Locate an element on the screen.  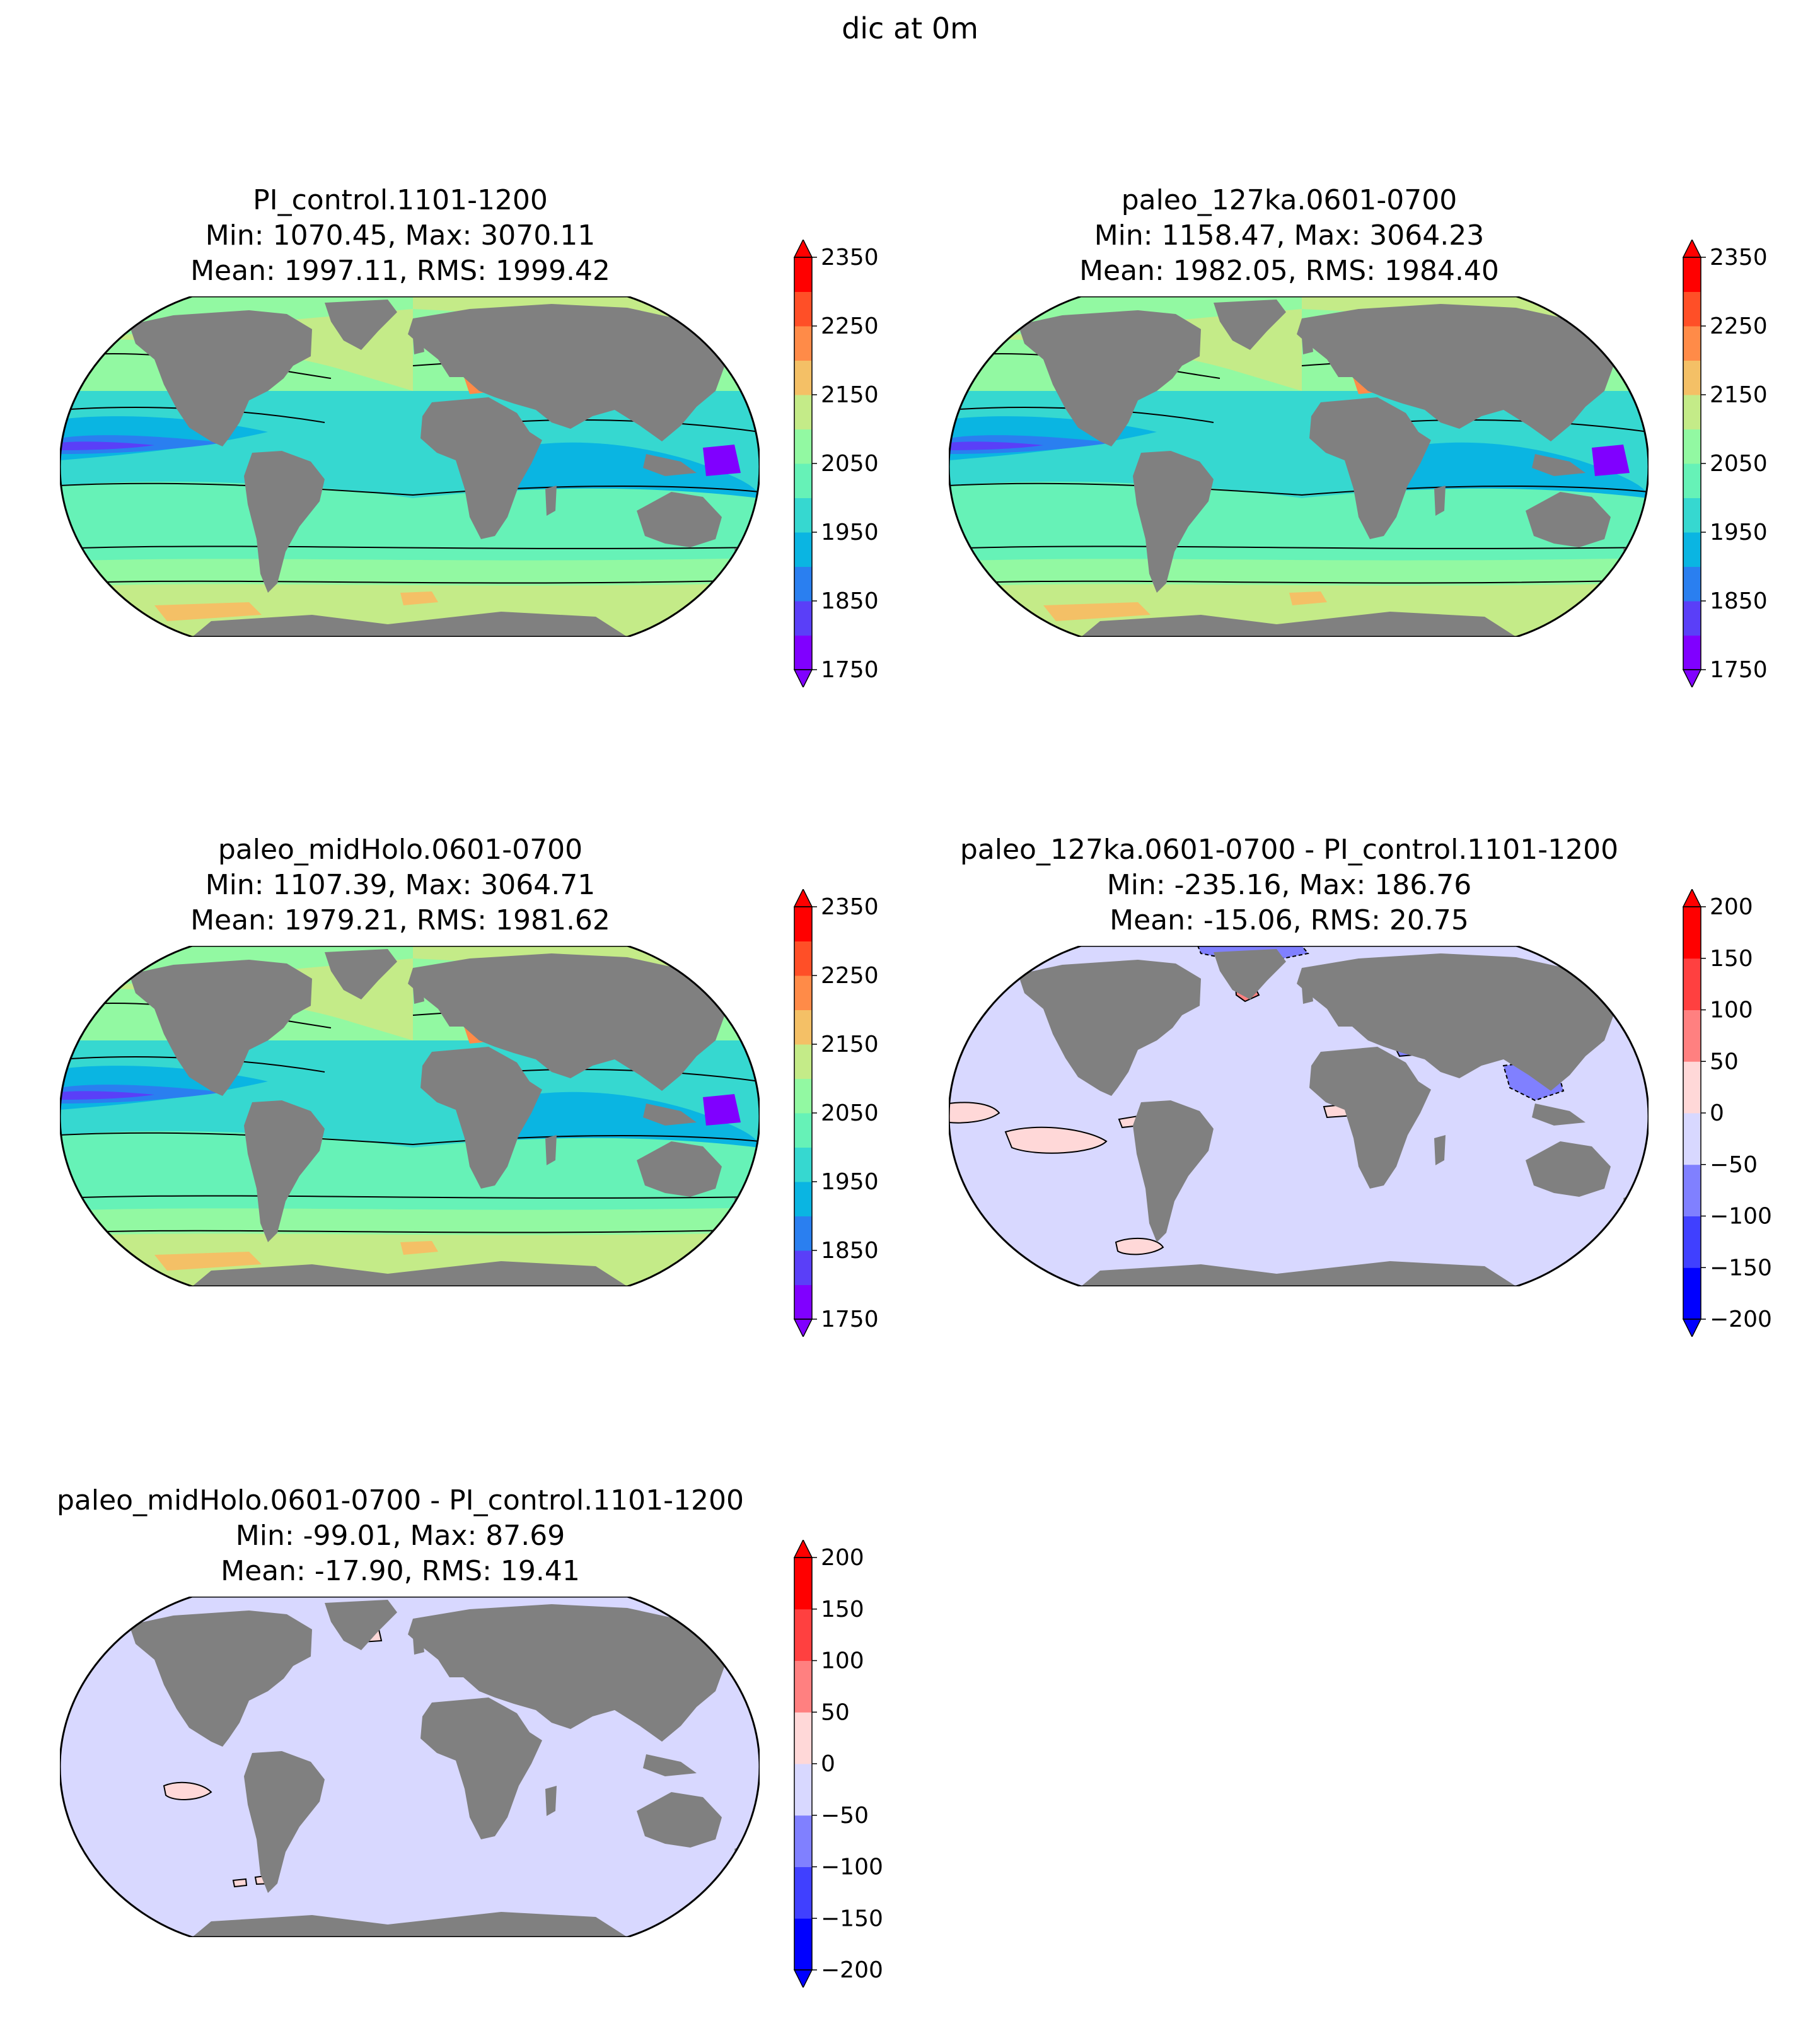
colorbar-tick-label: 1950 is located at coordinates (850, 532).